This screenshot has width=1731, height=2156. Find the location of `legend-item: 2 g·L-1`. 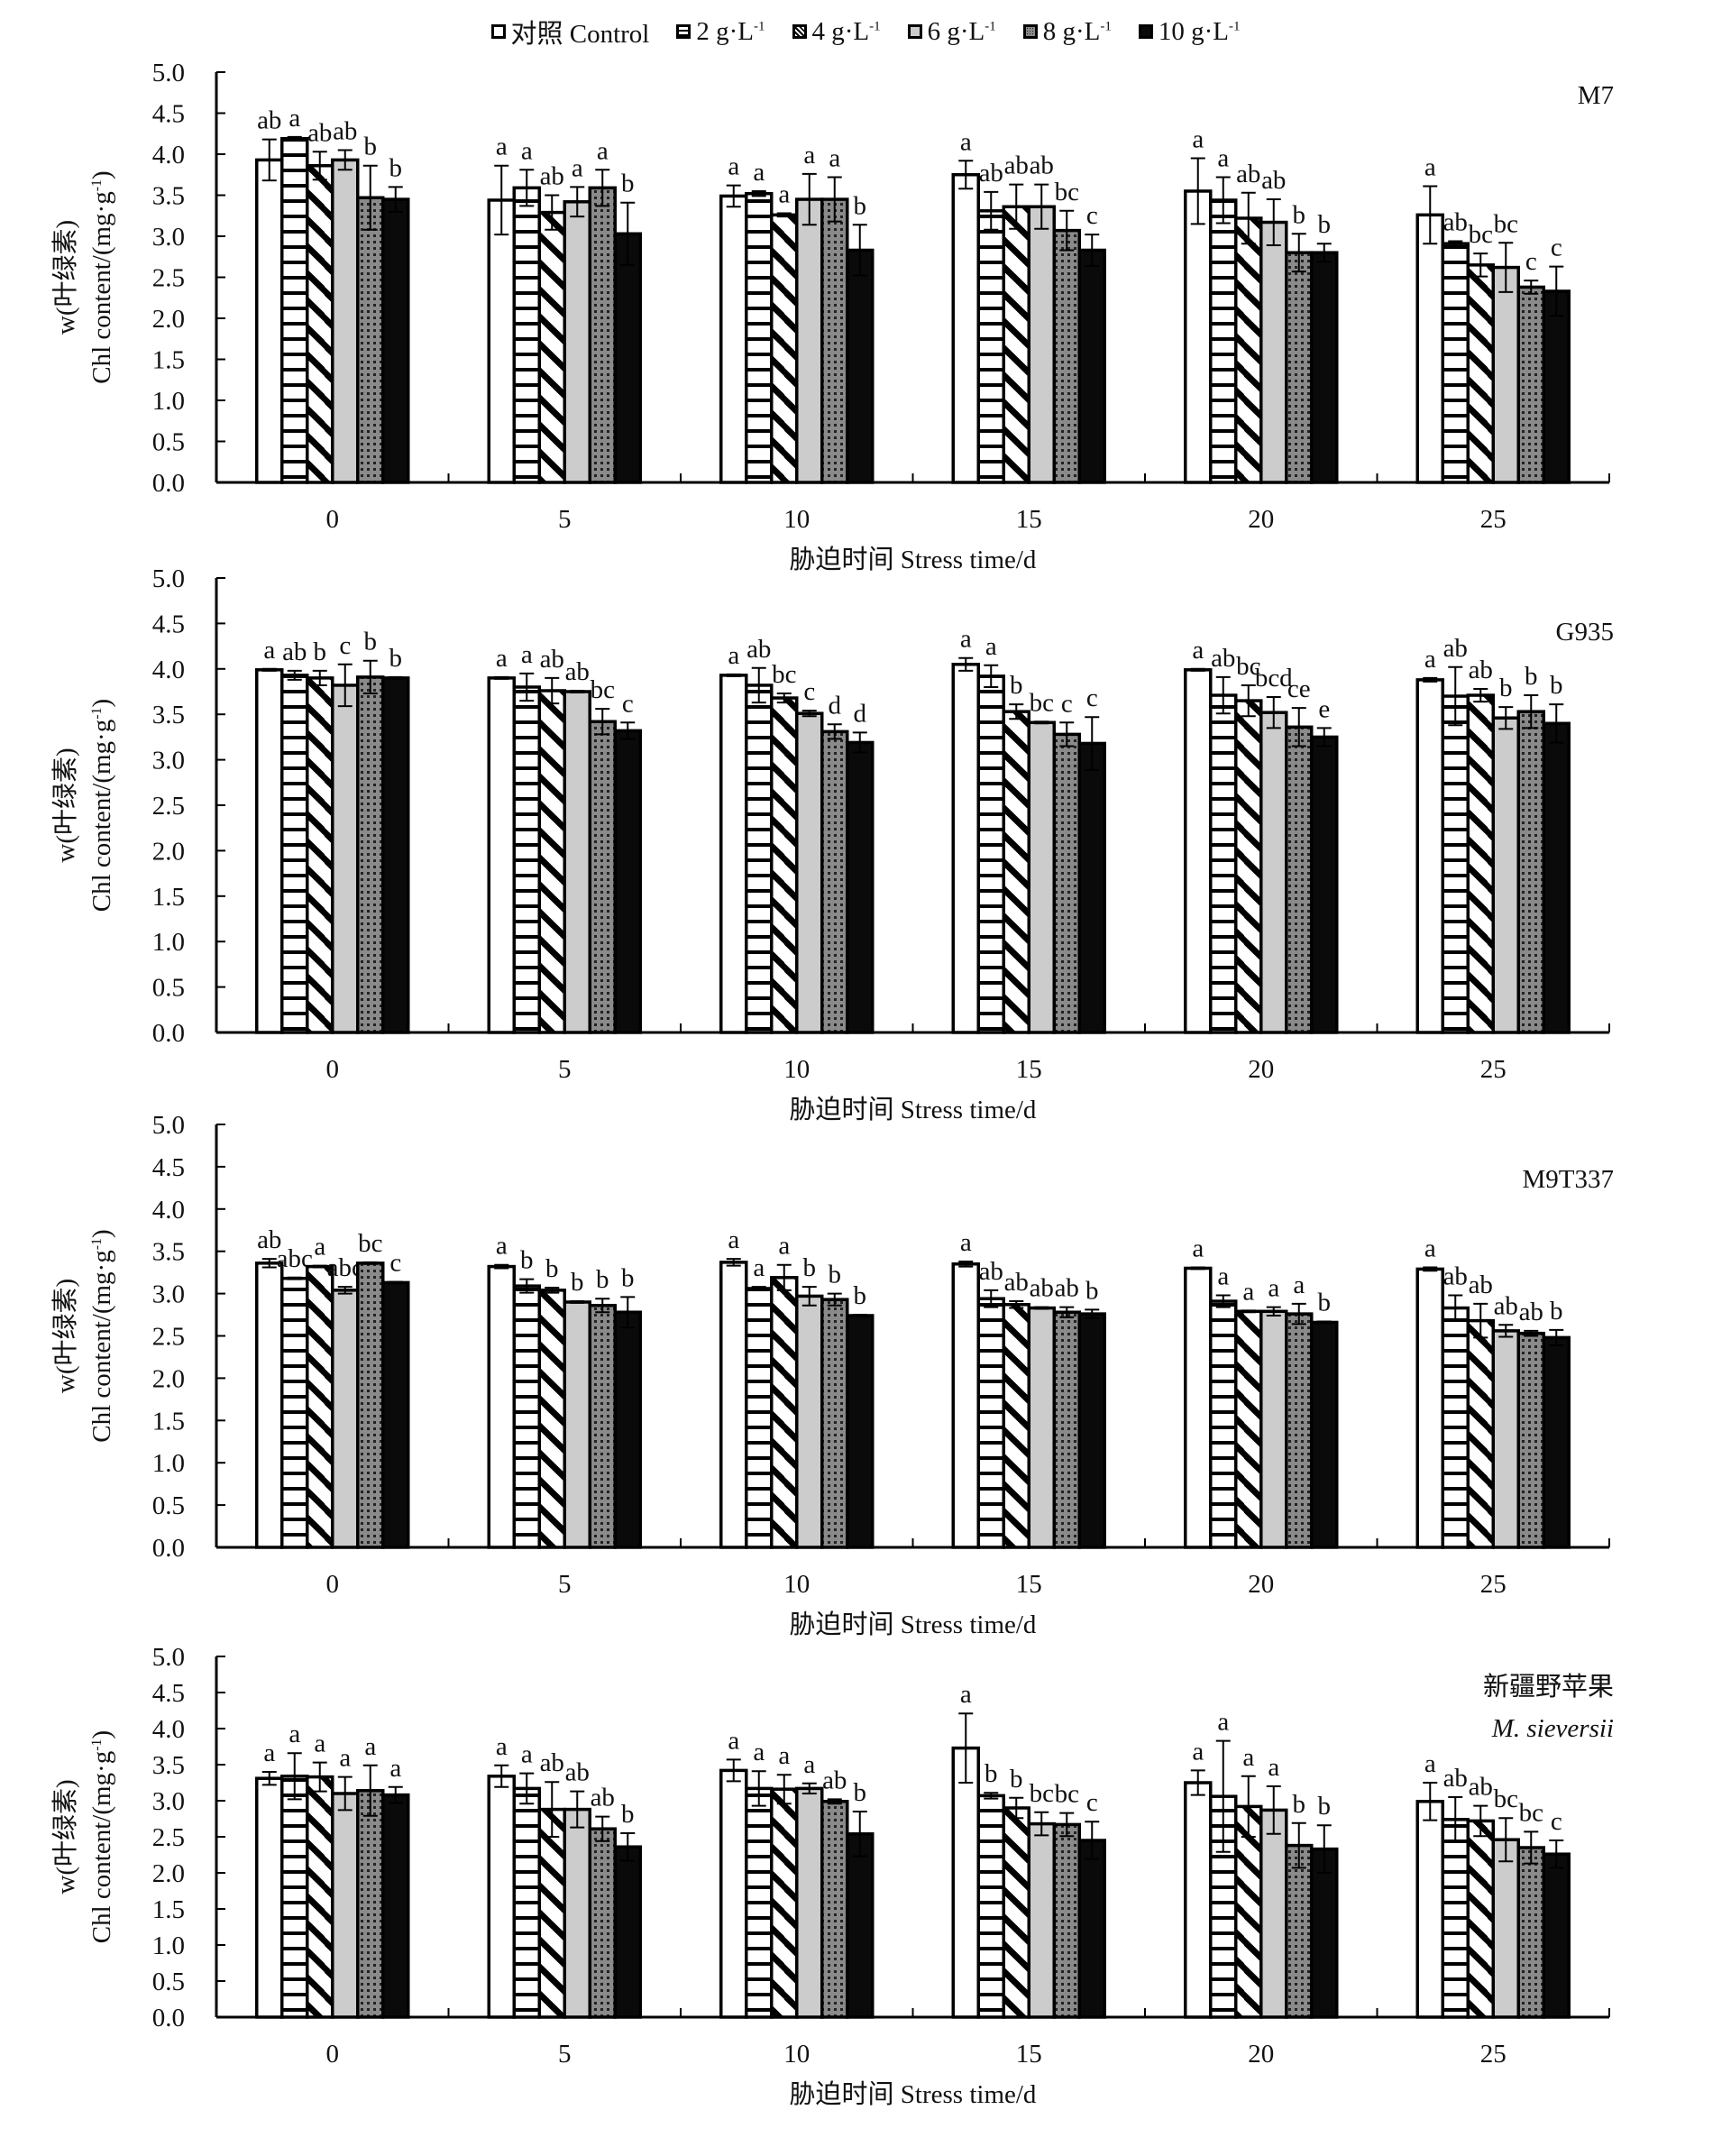

legend-item: 2 g·L-1 is located at coordinates (720, 32).